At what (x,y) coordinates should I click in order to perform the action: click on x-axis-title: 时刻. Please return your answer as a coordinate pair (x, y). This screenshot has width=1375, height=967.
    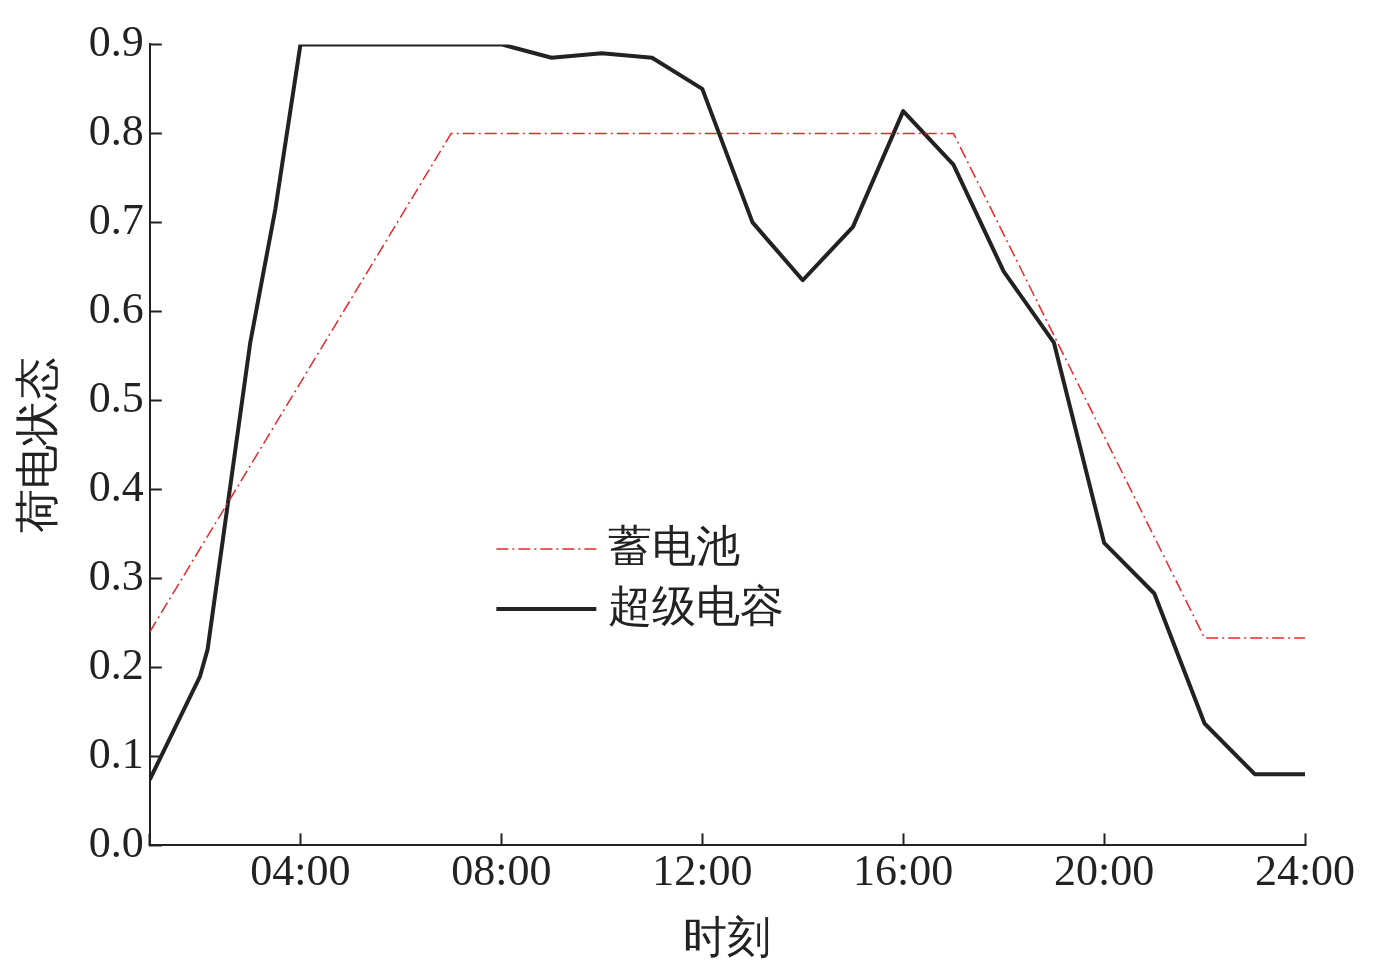
    Looking at the image, I should click on (727, 938).